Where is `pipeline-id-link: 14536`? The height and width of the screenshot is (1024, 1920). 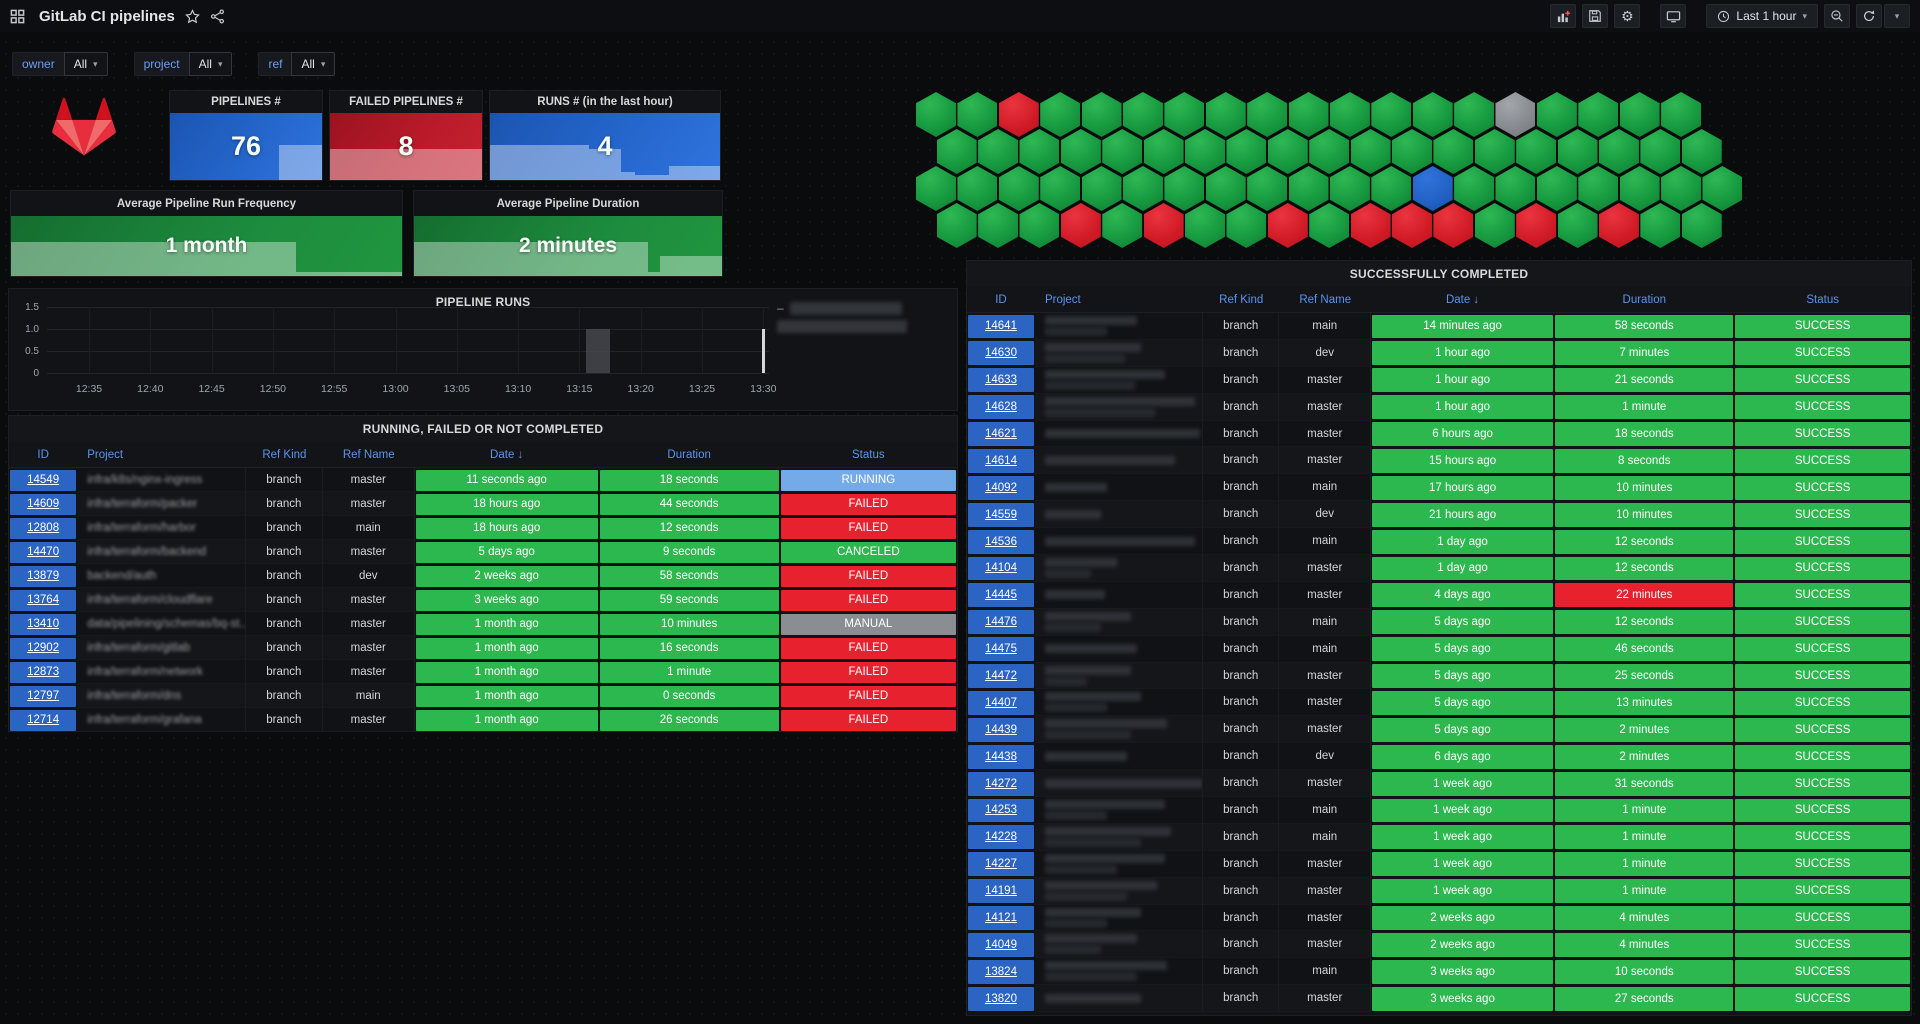
pipeline-id-link: 14536 is located at coordinates (1000, 541).